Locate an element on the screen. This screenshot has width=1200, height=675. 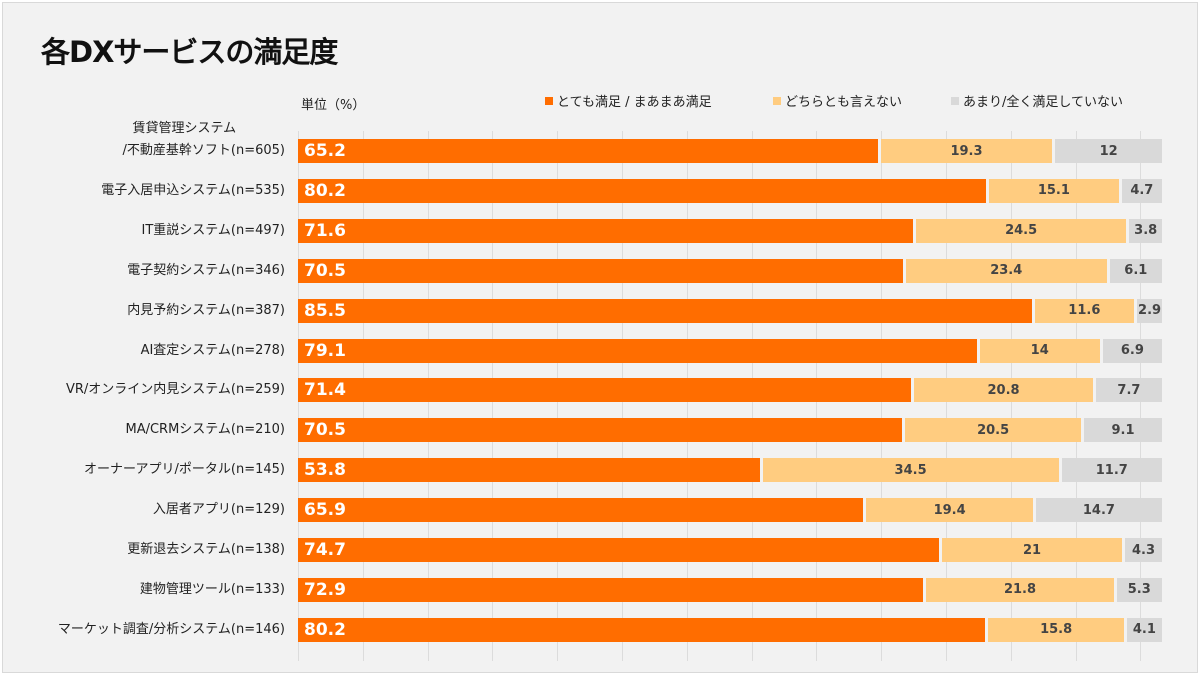
bar-segment: 4.7 is located at coordinates (1141, 190).